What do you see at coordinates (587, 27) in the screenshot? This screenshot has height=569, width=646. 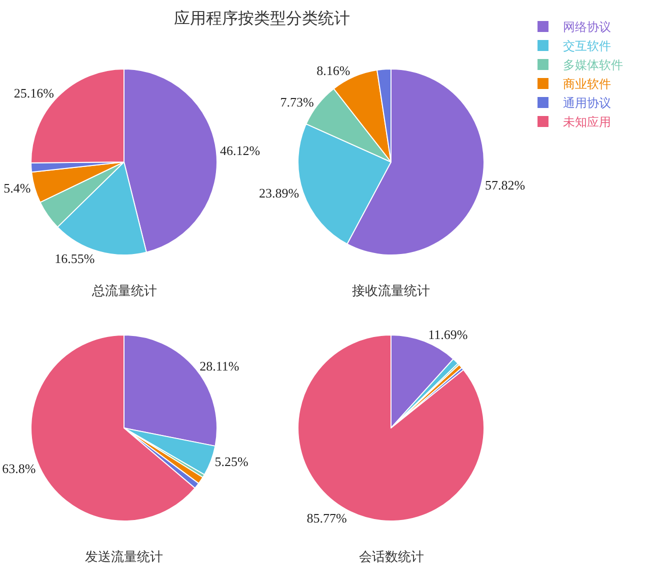 I see `legend-label: 网络协议` at bounding box center [587, 27].